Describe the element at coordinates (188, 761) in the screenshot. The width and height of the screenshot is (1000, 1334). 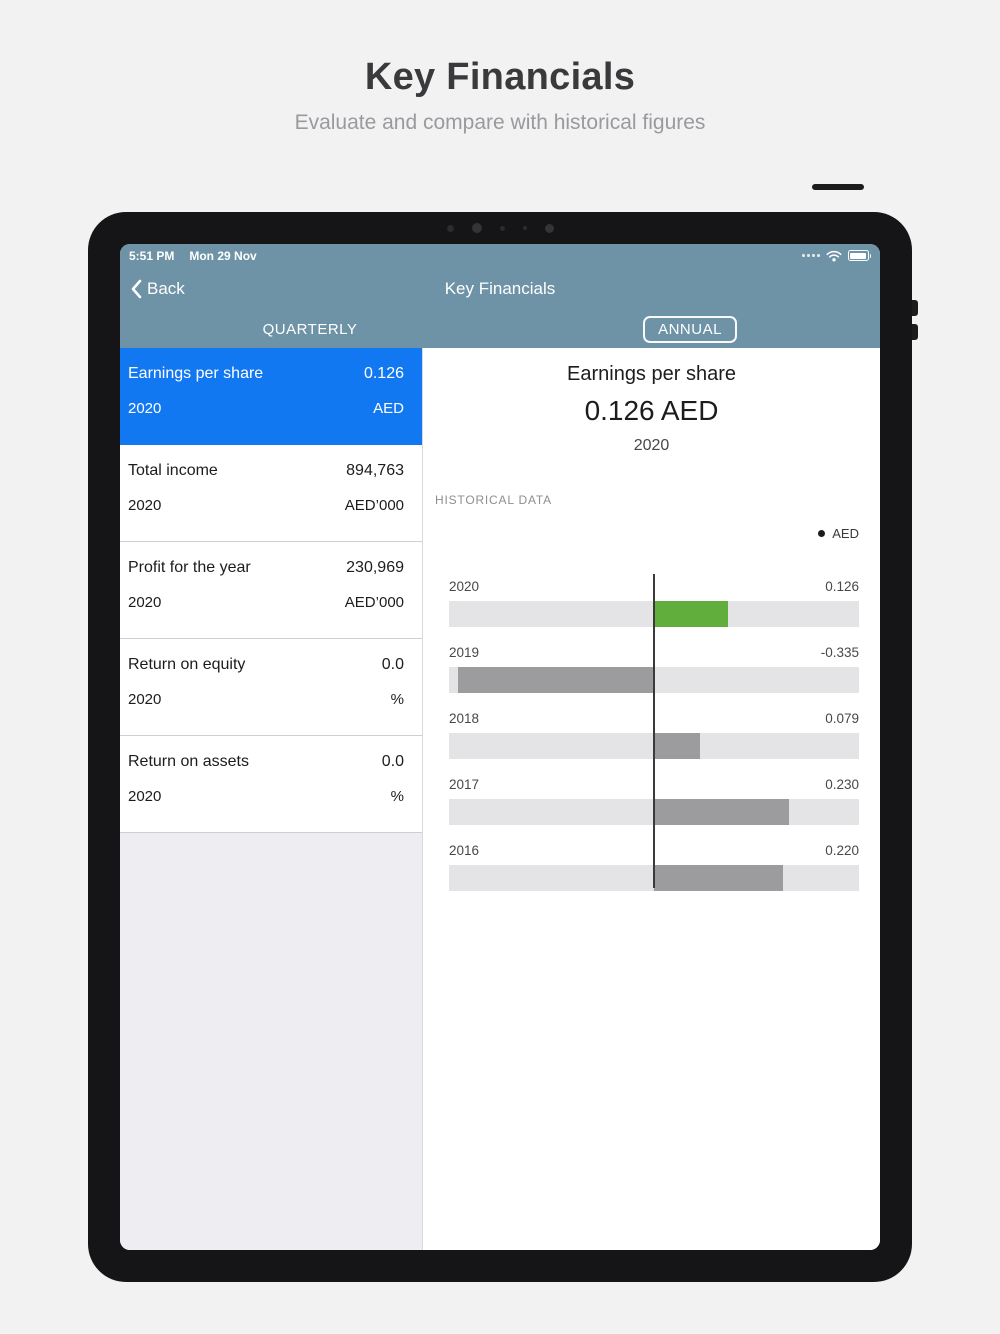
I see `metric-label: Return on assets` at that location.